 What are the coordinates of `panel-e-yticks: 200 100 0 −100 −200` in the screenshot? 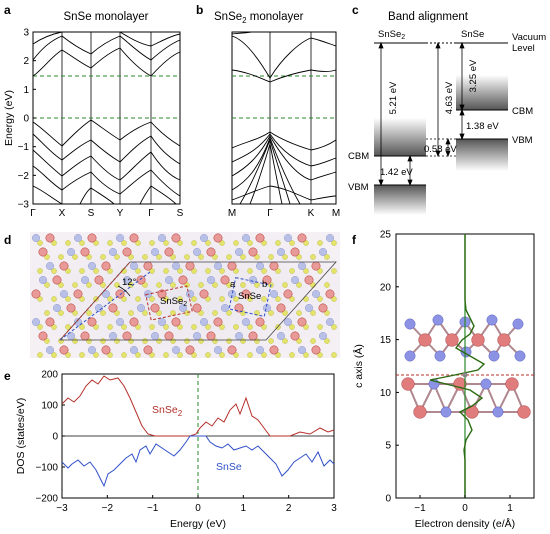 It's located at (50, 437).